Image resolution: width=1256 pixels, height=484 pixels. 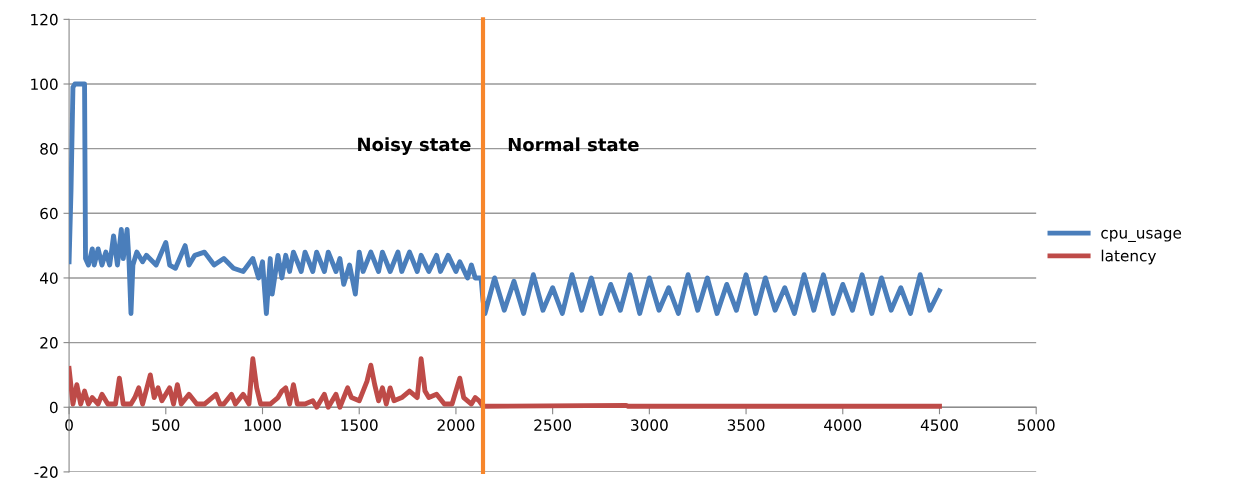 What do you see at coordinates (49, 149) in the screenshot?
I see `y-tick-label: 80` at bounding box center [49, 149].